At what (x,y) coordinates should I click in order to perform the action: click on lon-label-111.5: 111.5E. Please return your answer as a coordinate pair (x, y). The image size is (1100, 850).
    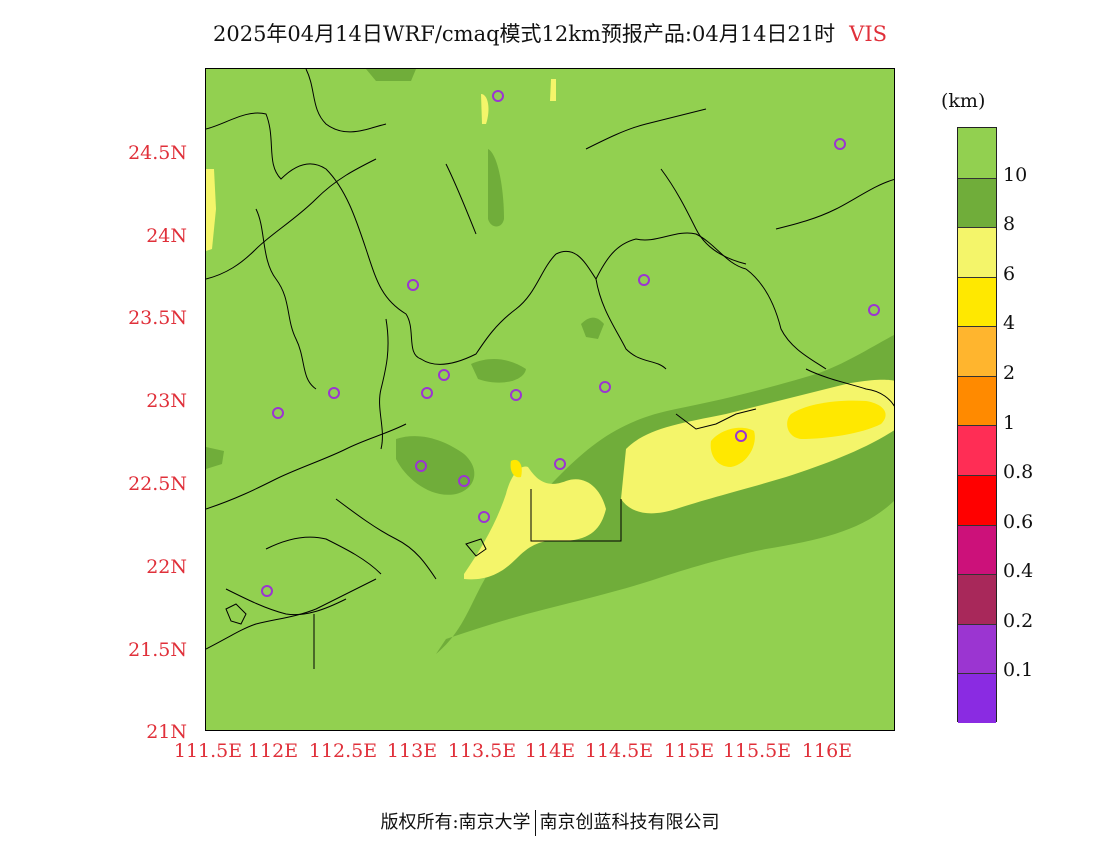
    Looking at the image, I should click on (208, 751).